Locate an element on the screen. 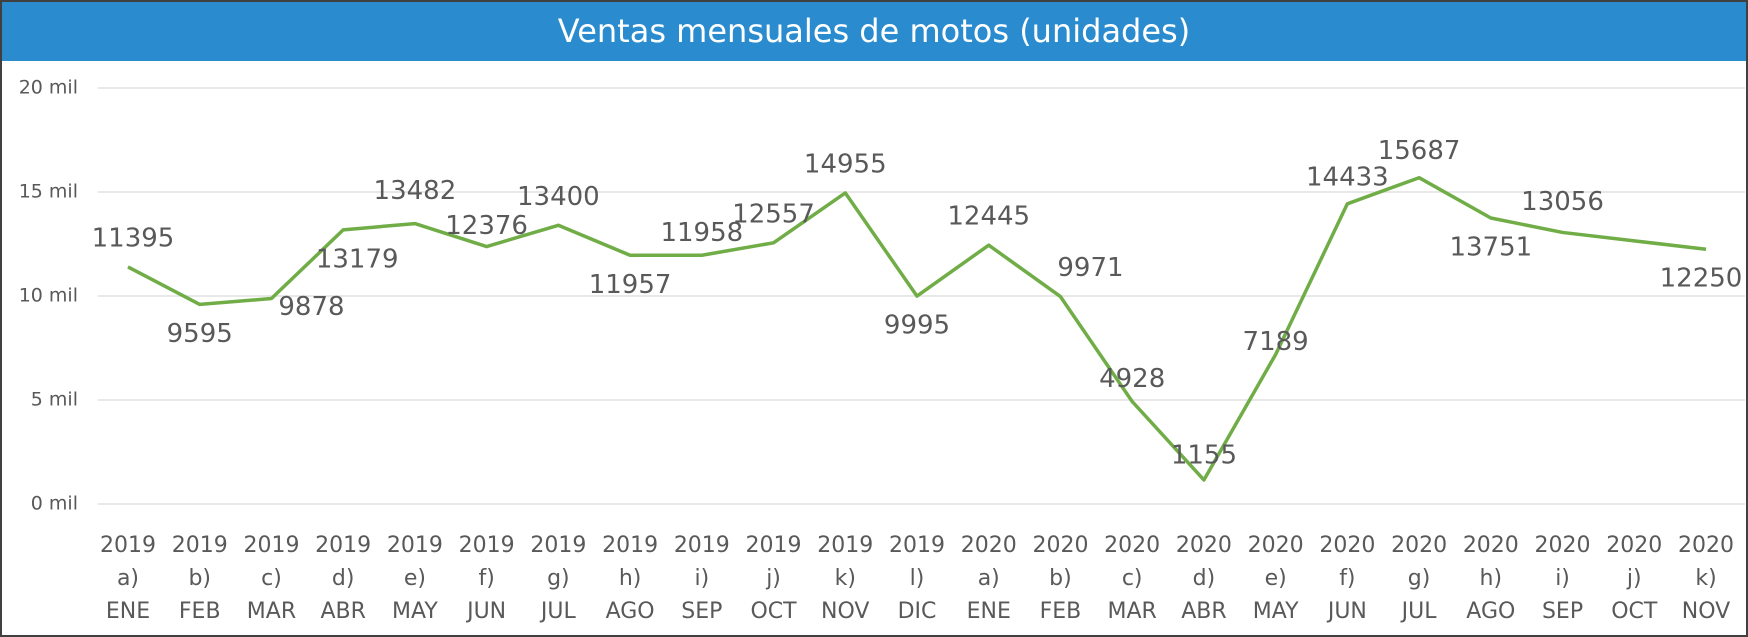 The image size is (1748, 637). data-label: 13482 is located at coordinates (415, 191).